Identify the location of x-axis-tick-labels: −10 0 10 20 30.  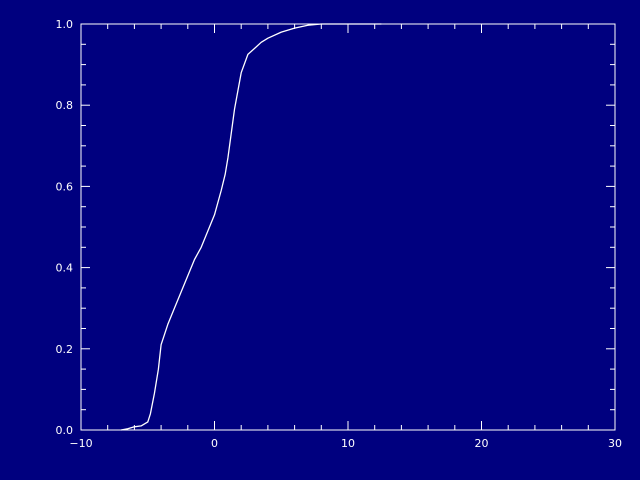
(345, 443).